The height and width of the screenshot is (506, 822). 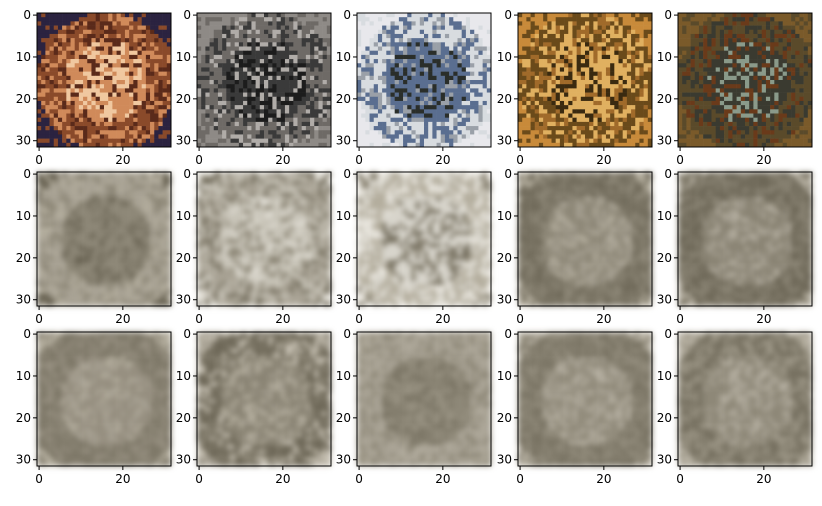 I want to click on axes-frame, so click(x=104, y=80).